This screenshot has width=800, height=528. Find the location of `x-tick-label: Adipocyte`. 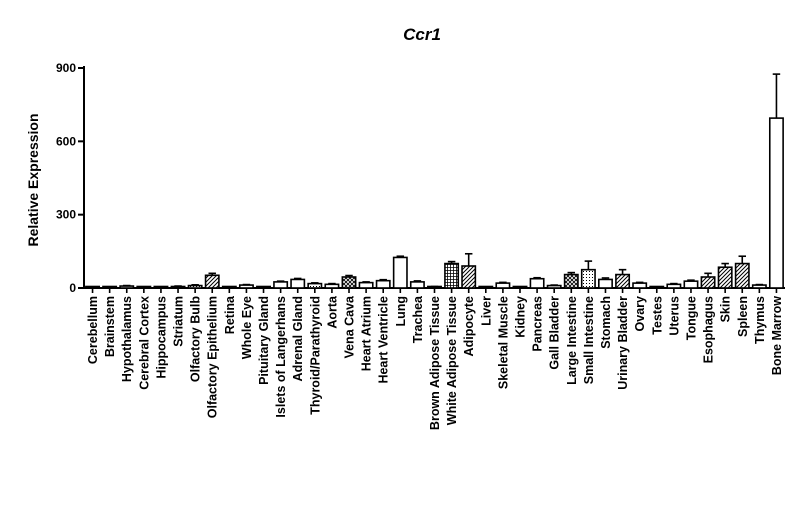

x-tick-label: Adipocyte is located at coordinates (469, 326).